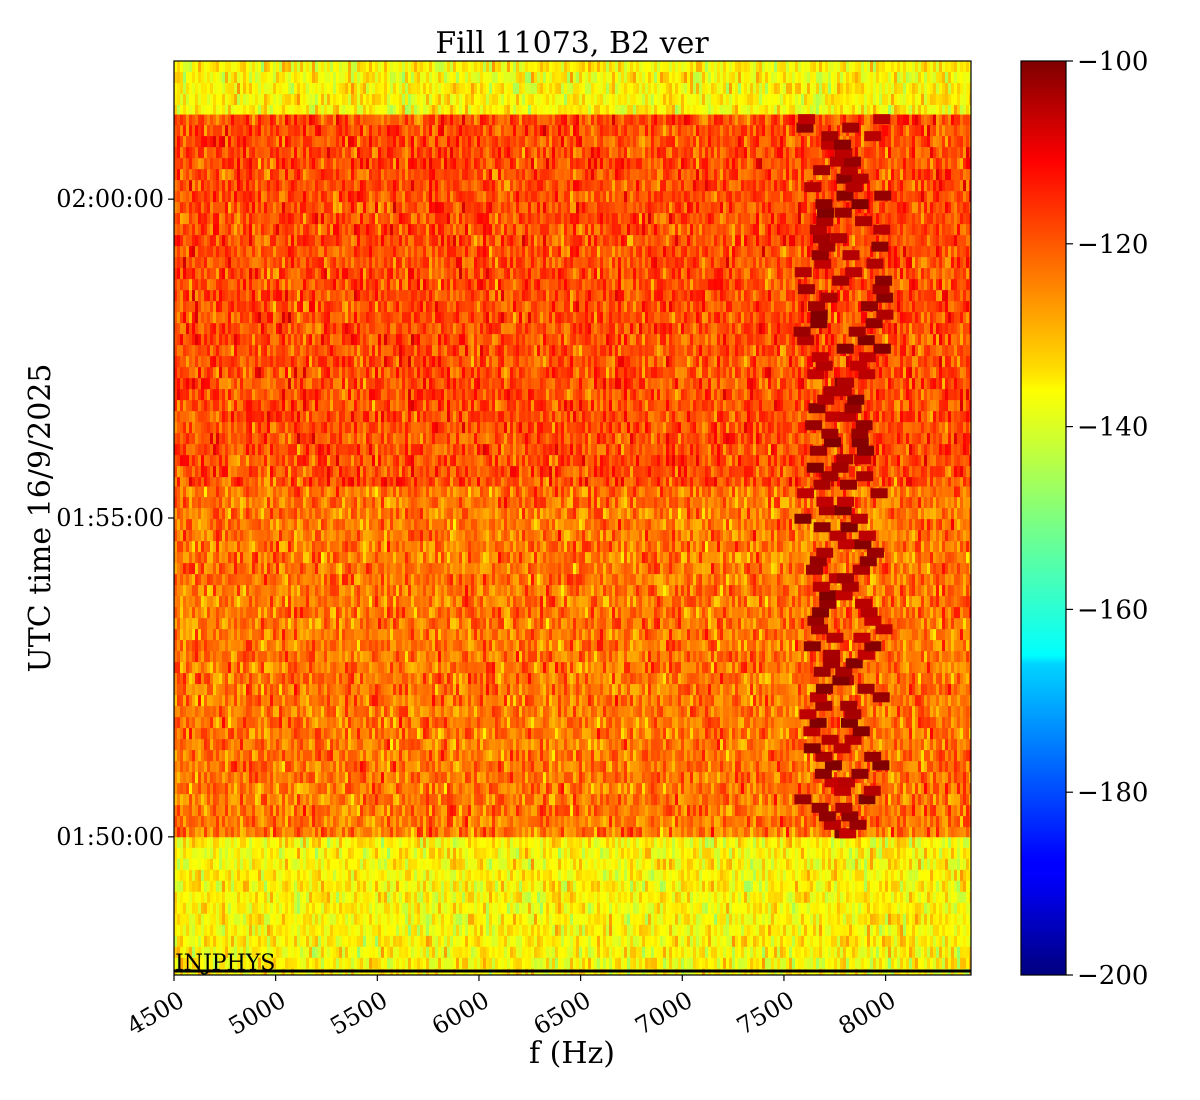 The width and height of the screenshot is (1200, 1100). I want to click on y-tick-label: 01:50:00, so click(110, 837).